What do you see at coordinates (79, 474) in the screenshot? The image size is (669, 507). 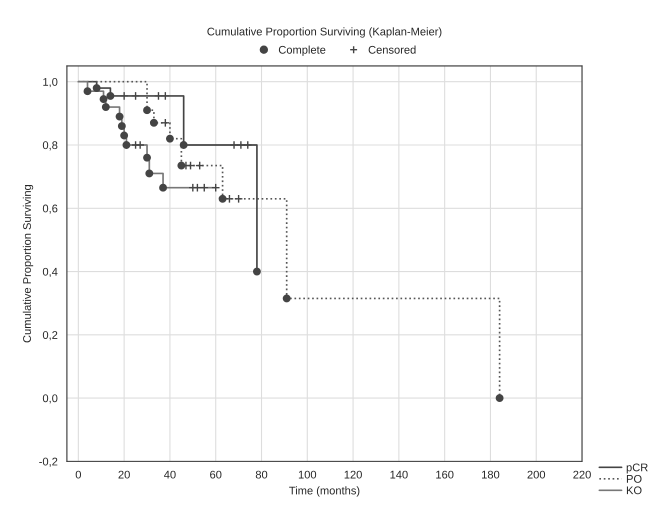 I see `x-tick-label: 0` at bounding box center [79, 474].